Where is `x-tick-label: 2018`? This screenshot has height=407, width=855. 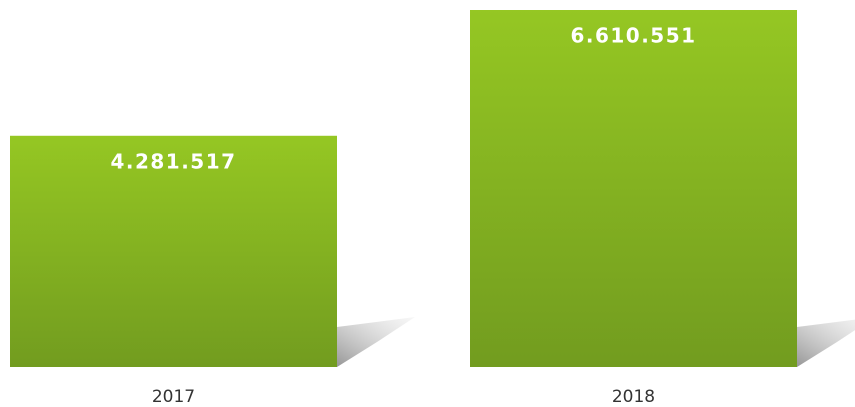 x-tick-label: 2018 is located at coordinates (633, 397).